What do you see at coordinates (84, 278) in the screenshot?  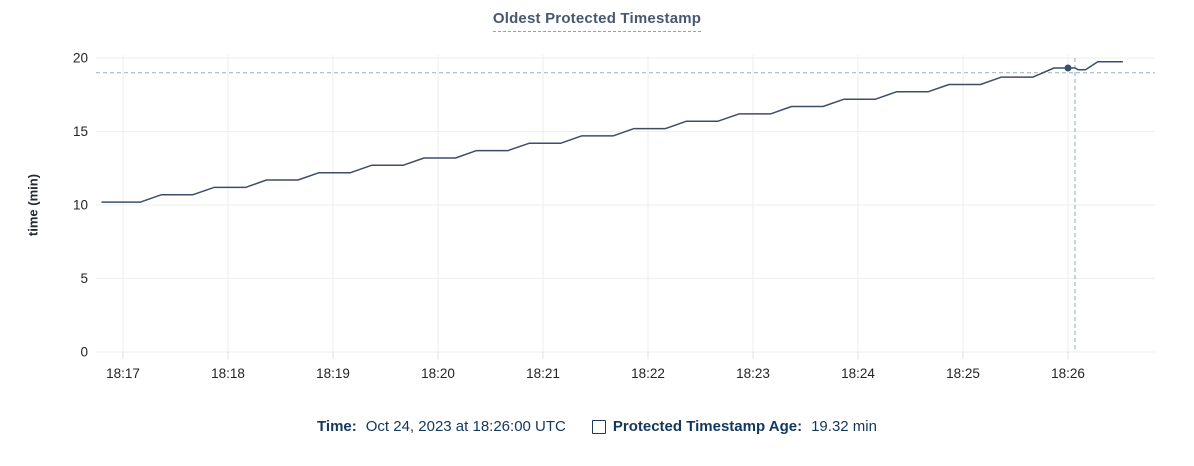 I see `y-tick-label: 5` at bounding box center [84, 278].